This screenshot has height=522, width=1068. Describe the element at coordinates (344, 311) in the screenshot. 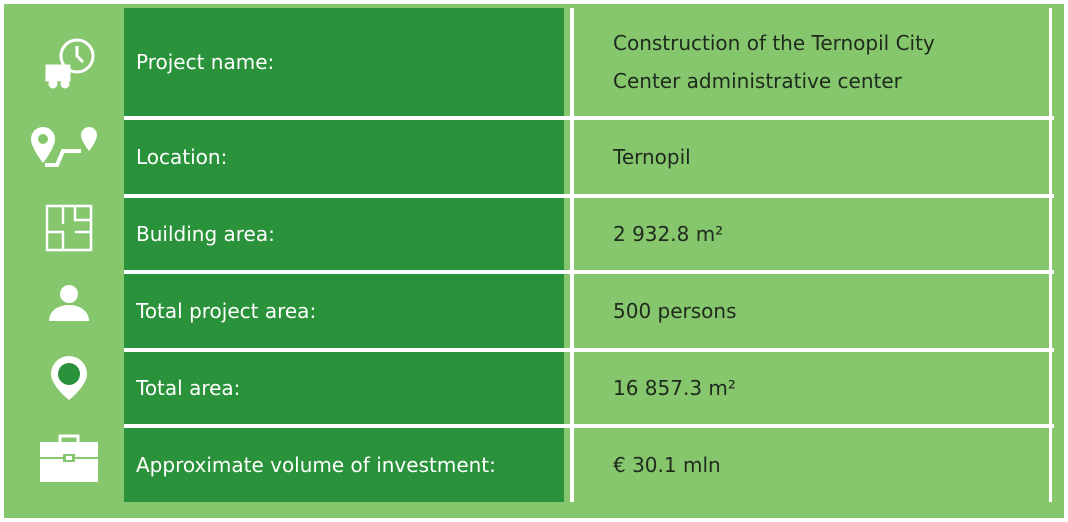

I see `row-label: Total project area:` at that location.